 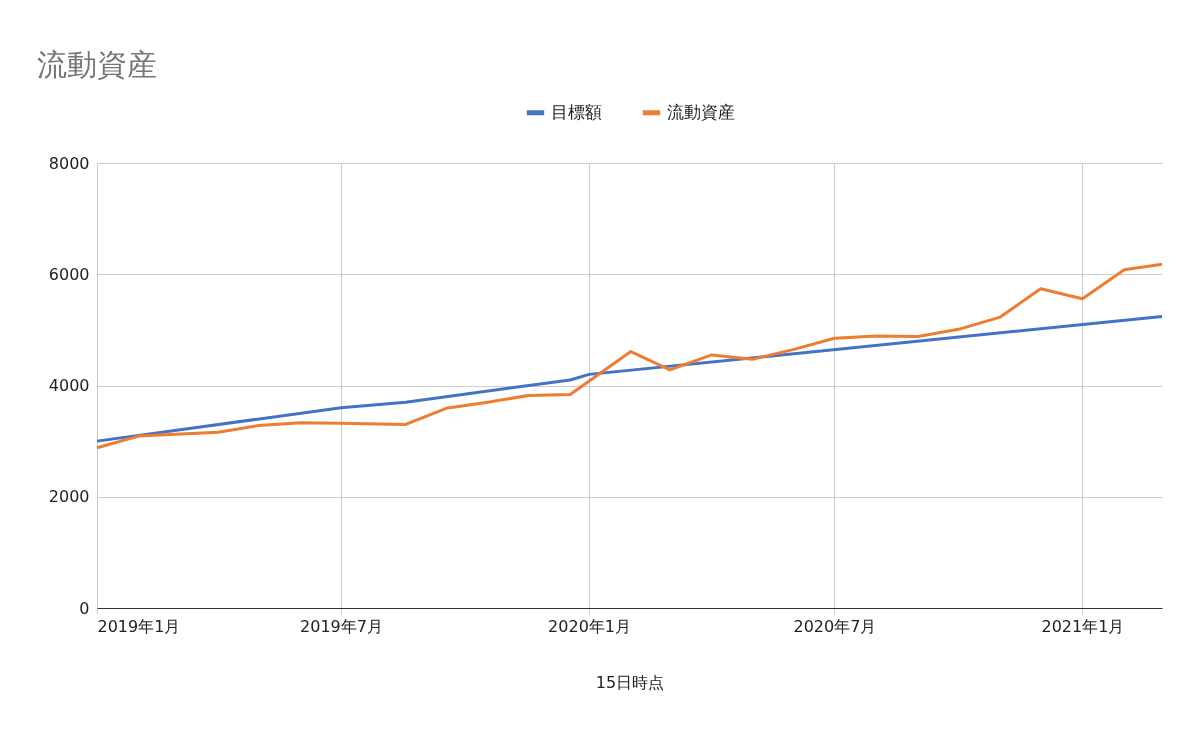 What do you see at coordinates (84, 608) in the screenshot?
I see `y-tick-label: 0` at bounding box center [84, 608].